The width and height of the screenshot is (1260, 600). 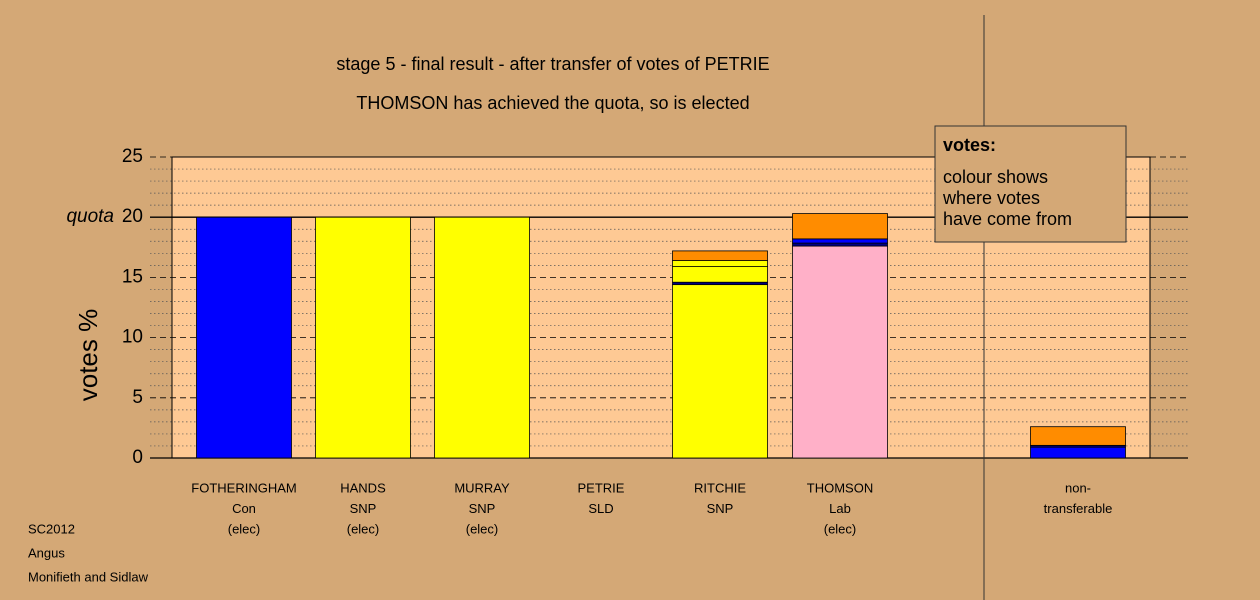 I want to click on footer-text: Angus, so click(x=46, y=552).